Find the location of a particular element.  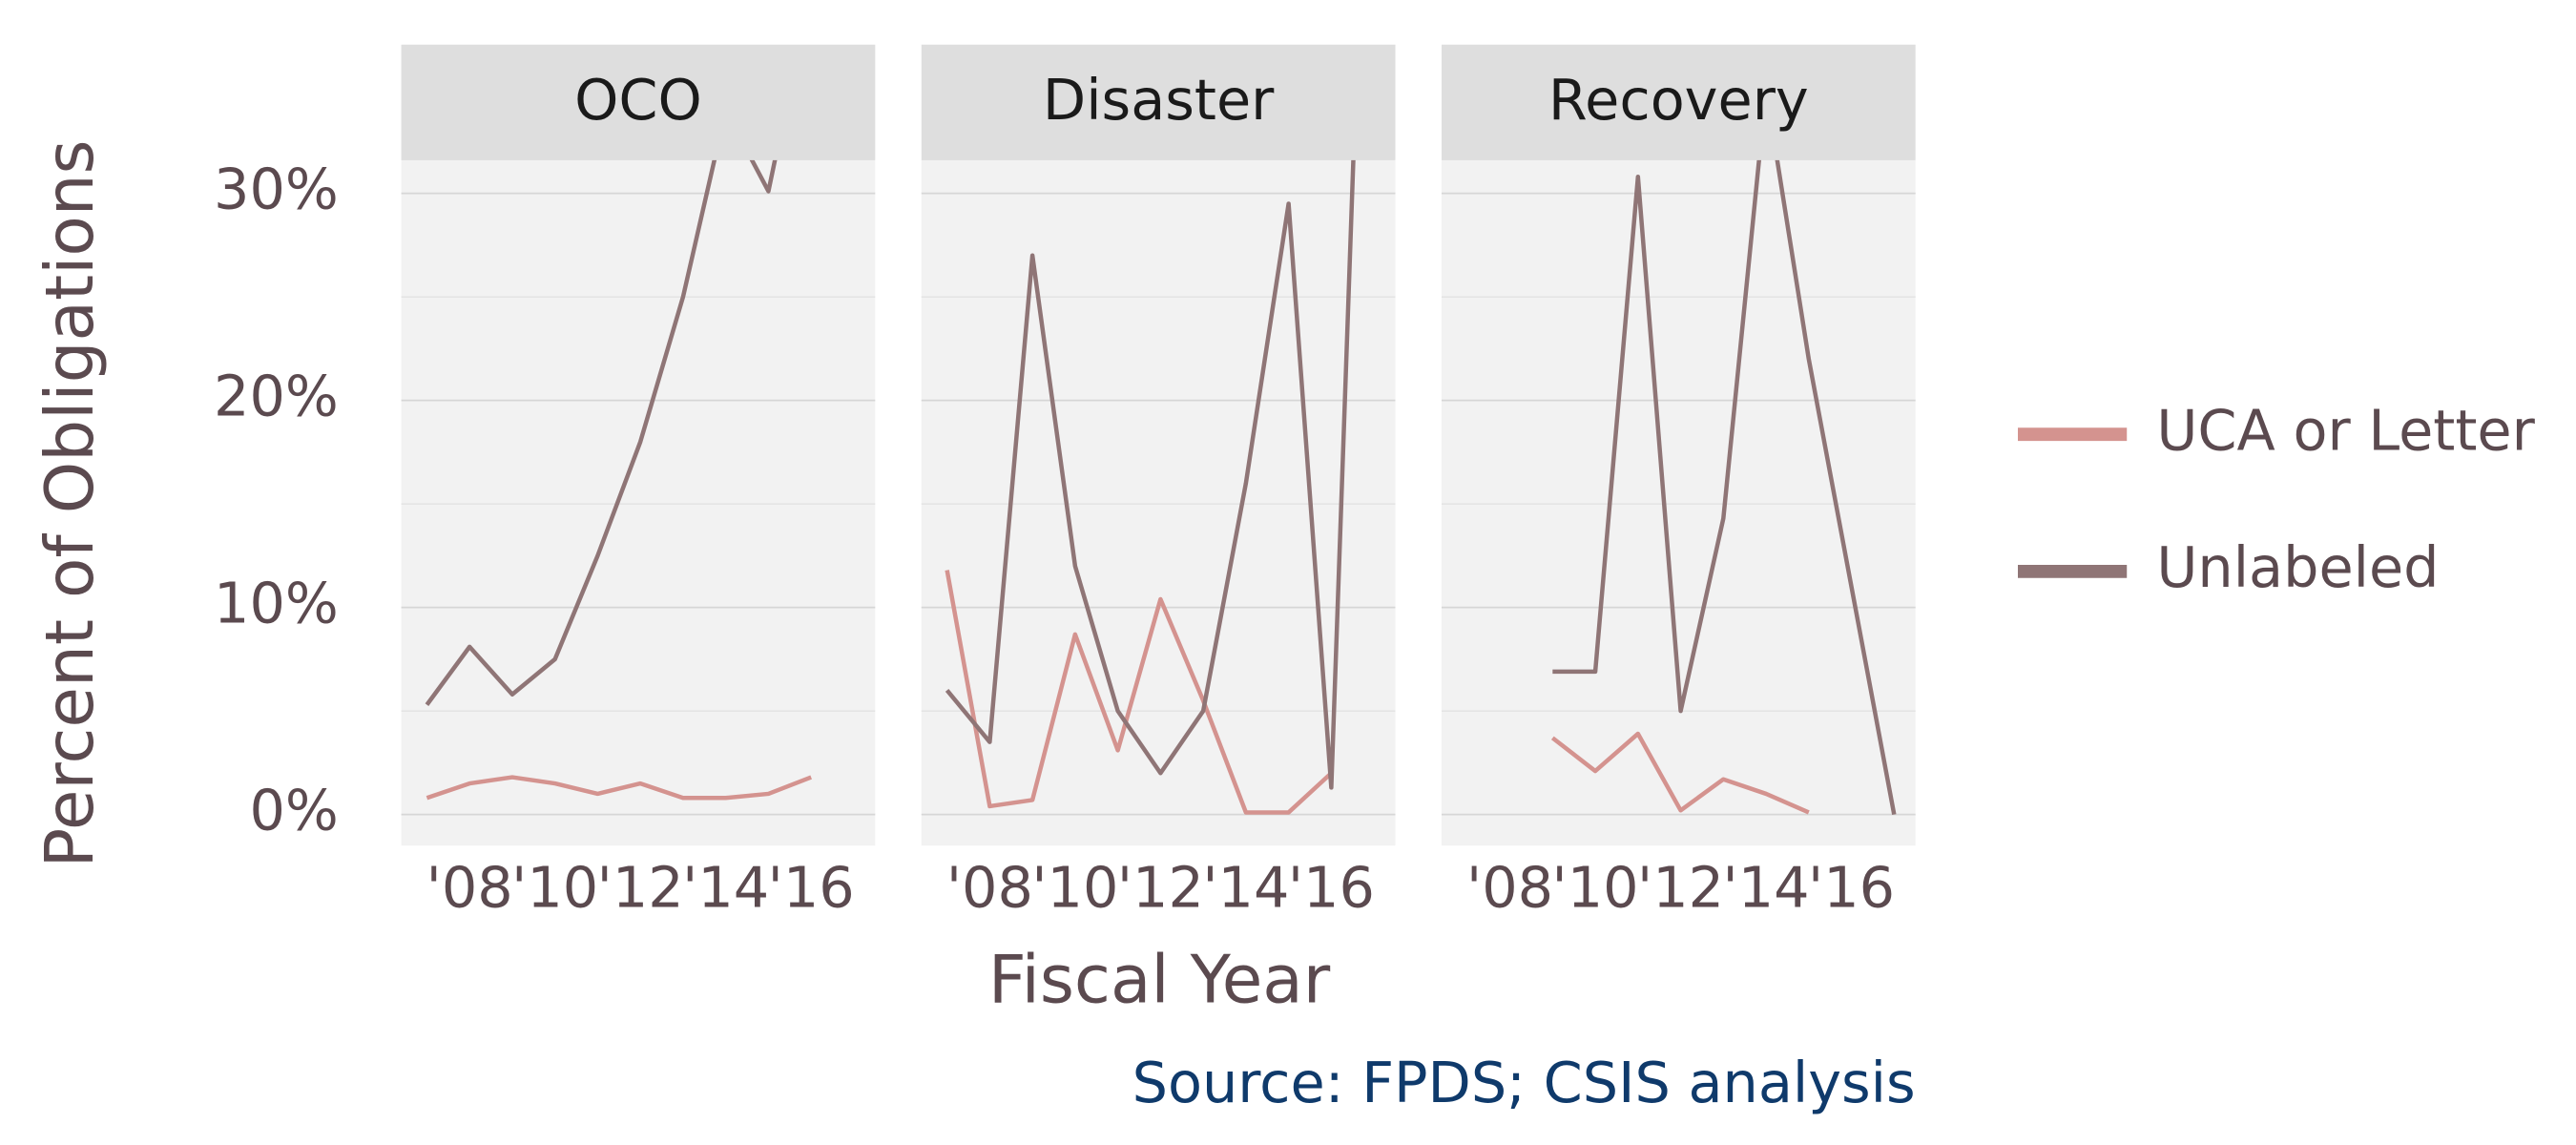

y-tick-label: 20% is located at coordinates (276, 396).